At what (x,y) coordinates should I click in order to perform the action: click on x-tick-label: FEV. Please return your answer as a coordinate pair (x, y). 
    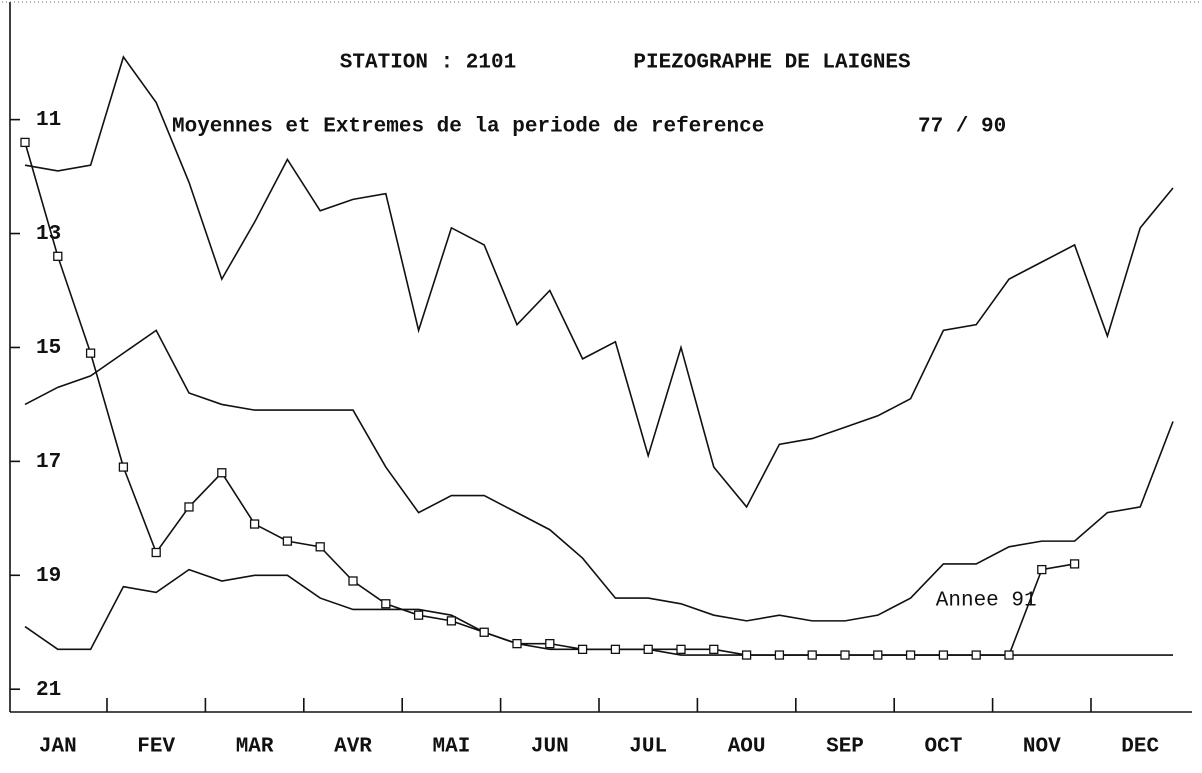
    Looking at the image, I should click on (156, 747).